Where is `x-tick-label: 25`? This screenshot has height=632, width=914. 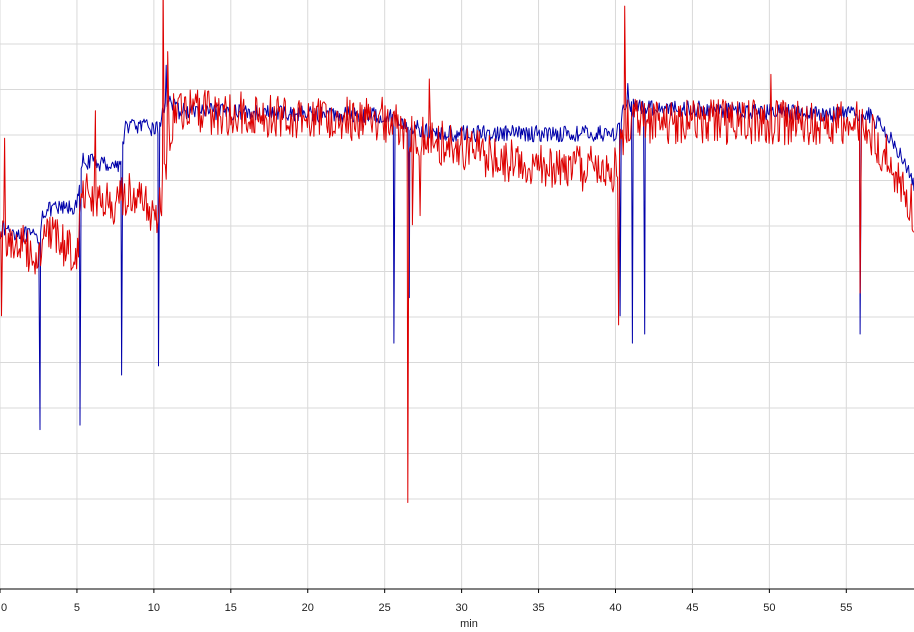
x-tick-label: 25 is located at coordinates (385, 608).